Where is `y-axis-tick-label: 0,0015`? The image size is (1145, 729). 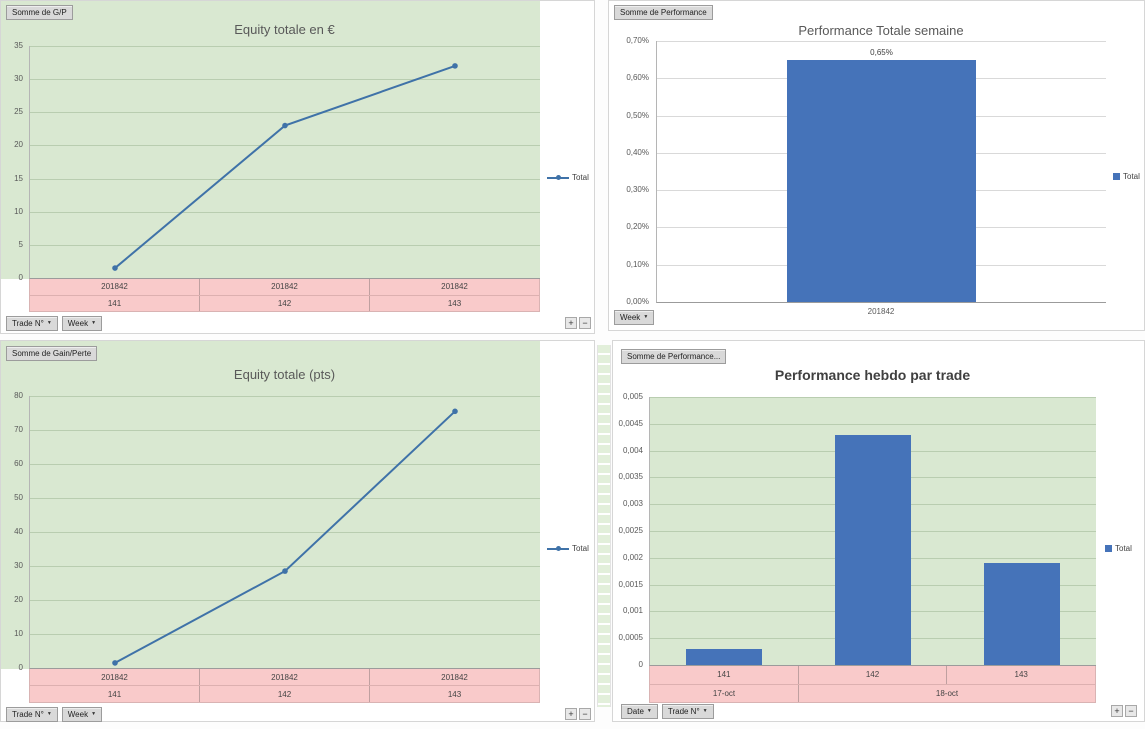
y-axis-tick-label: 0,0015 is located at coordinates (630, 584).